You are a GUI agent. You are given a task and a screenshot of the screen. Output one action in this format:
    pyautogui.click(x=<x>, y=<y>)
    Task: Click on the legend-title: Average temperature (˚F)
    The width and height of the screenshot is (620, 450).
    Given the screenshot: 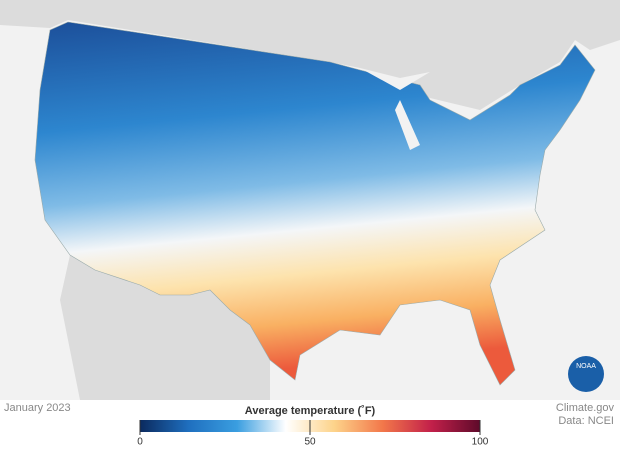 What is the action you would take?
    pyautogui.click(x=310, y=411)
    